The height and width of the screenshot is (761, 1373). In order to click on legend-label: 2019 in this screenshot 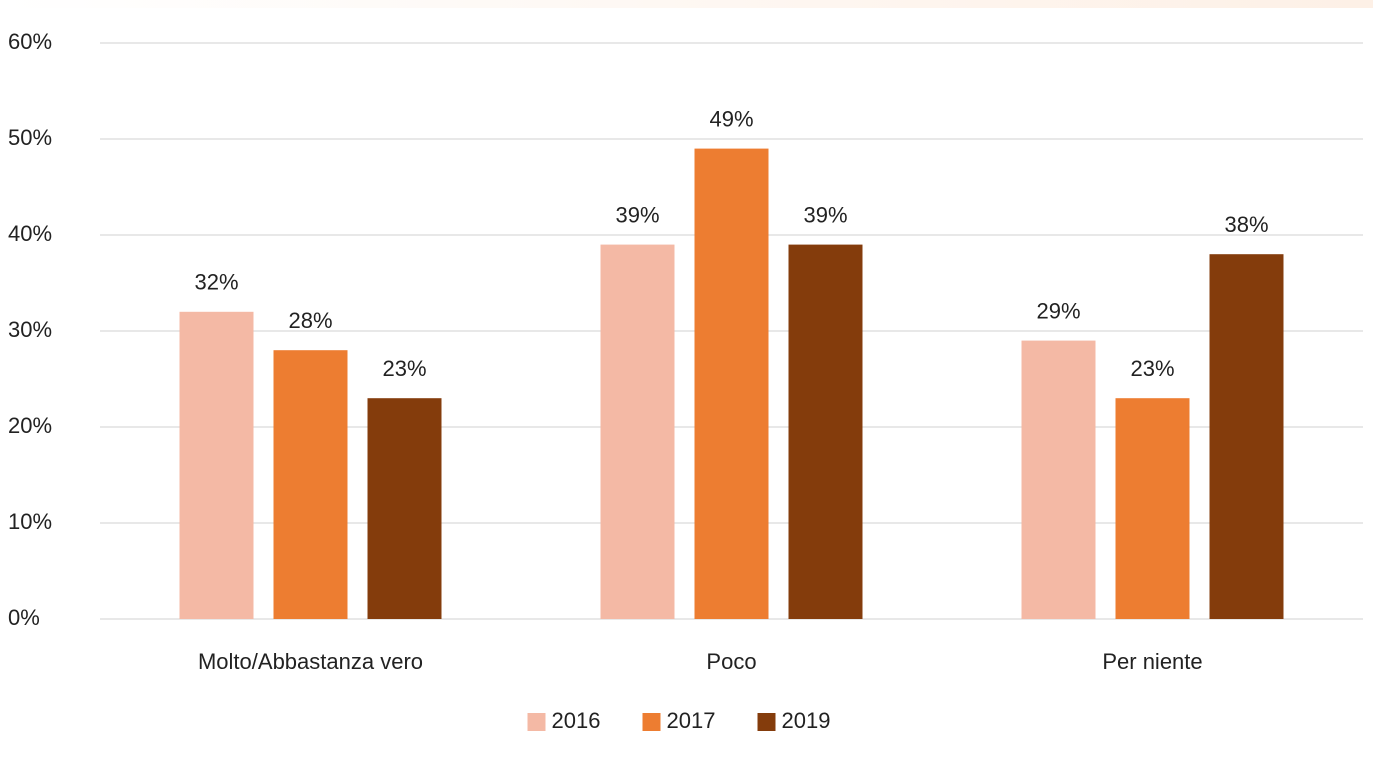, I will do `click(806, 720)`.